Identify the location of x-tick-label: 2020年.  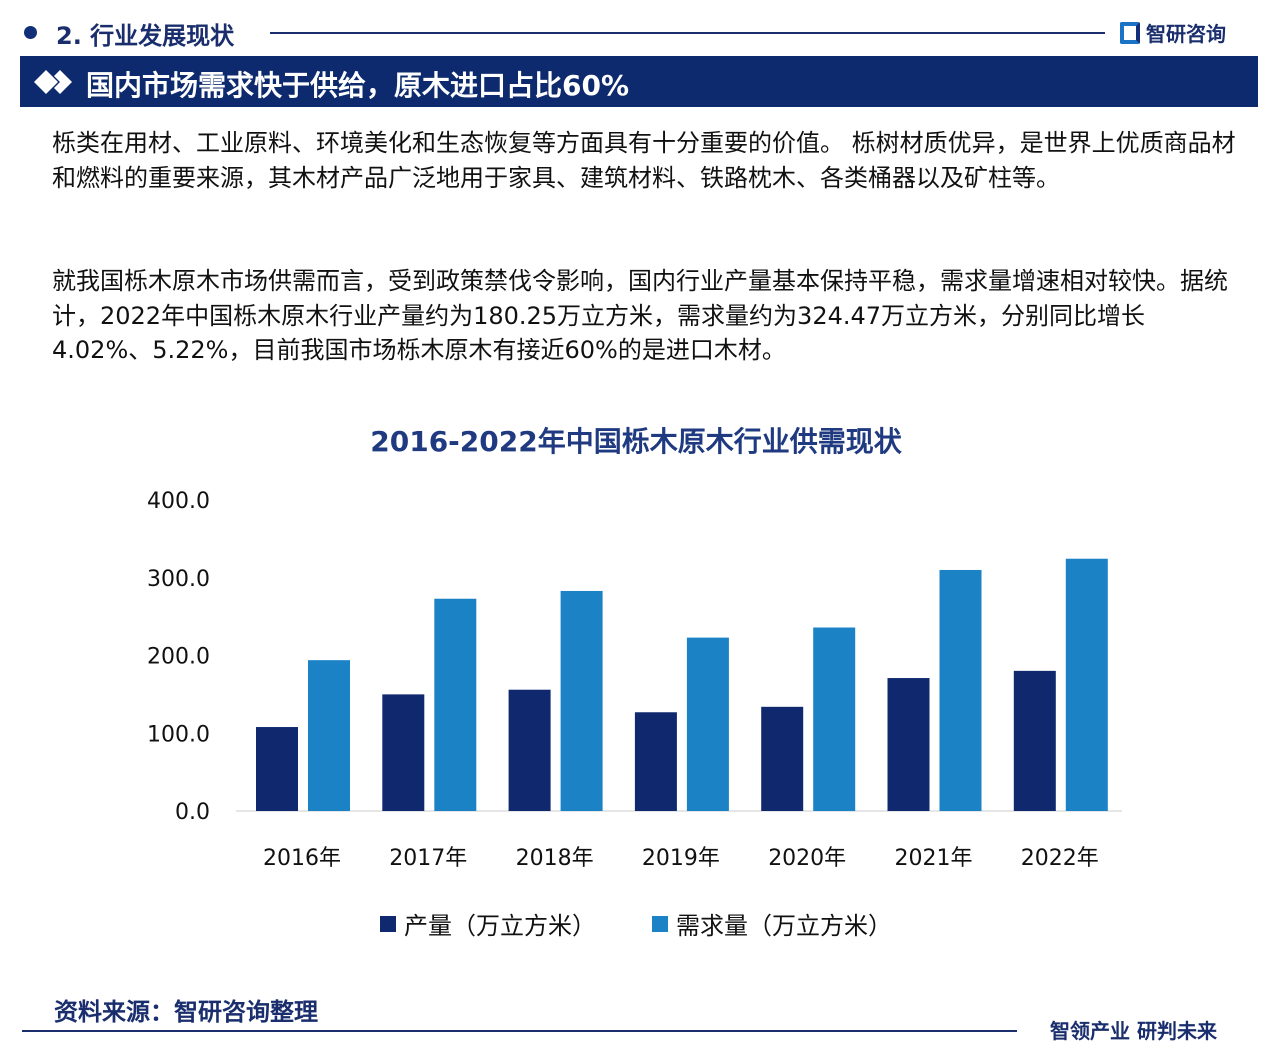
(807, 858).